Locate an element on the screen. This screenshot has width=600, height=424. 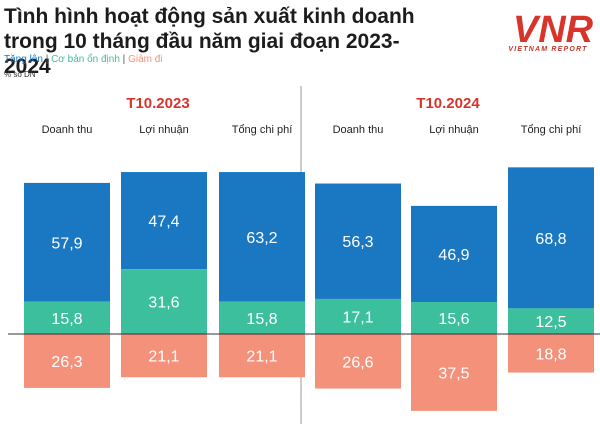
unit-label: % số DN is located at coordinates (20, 74).